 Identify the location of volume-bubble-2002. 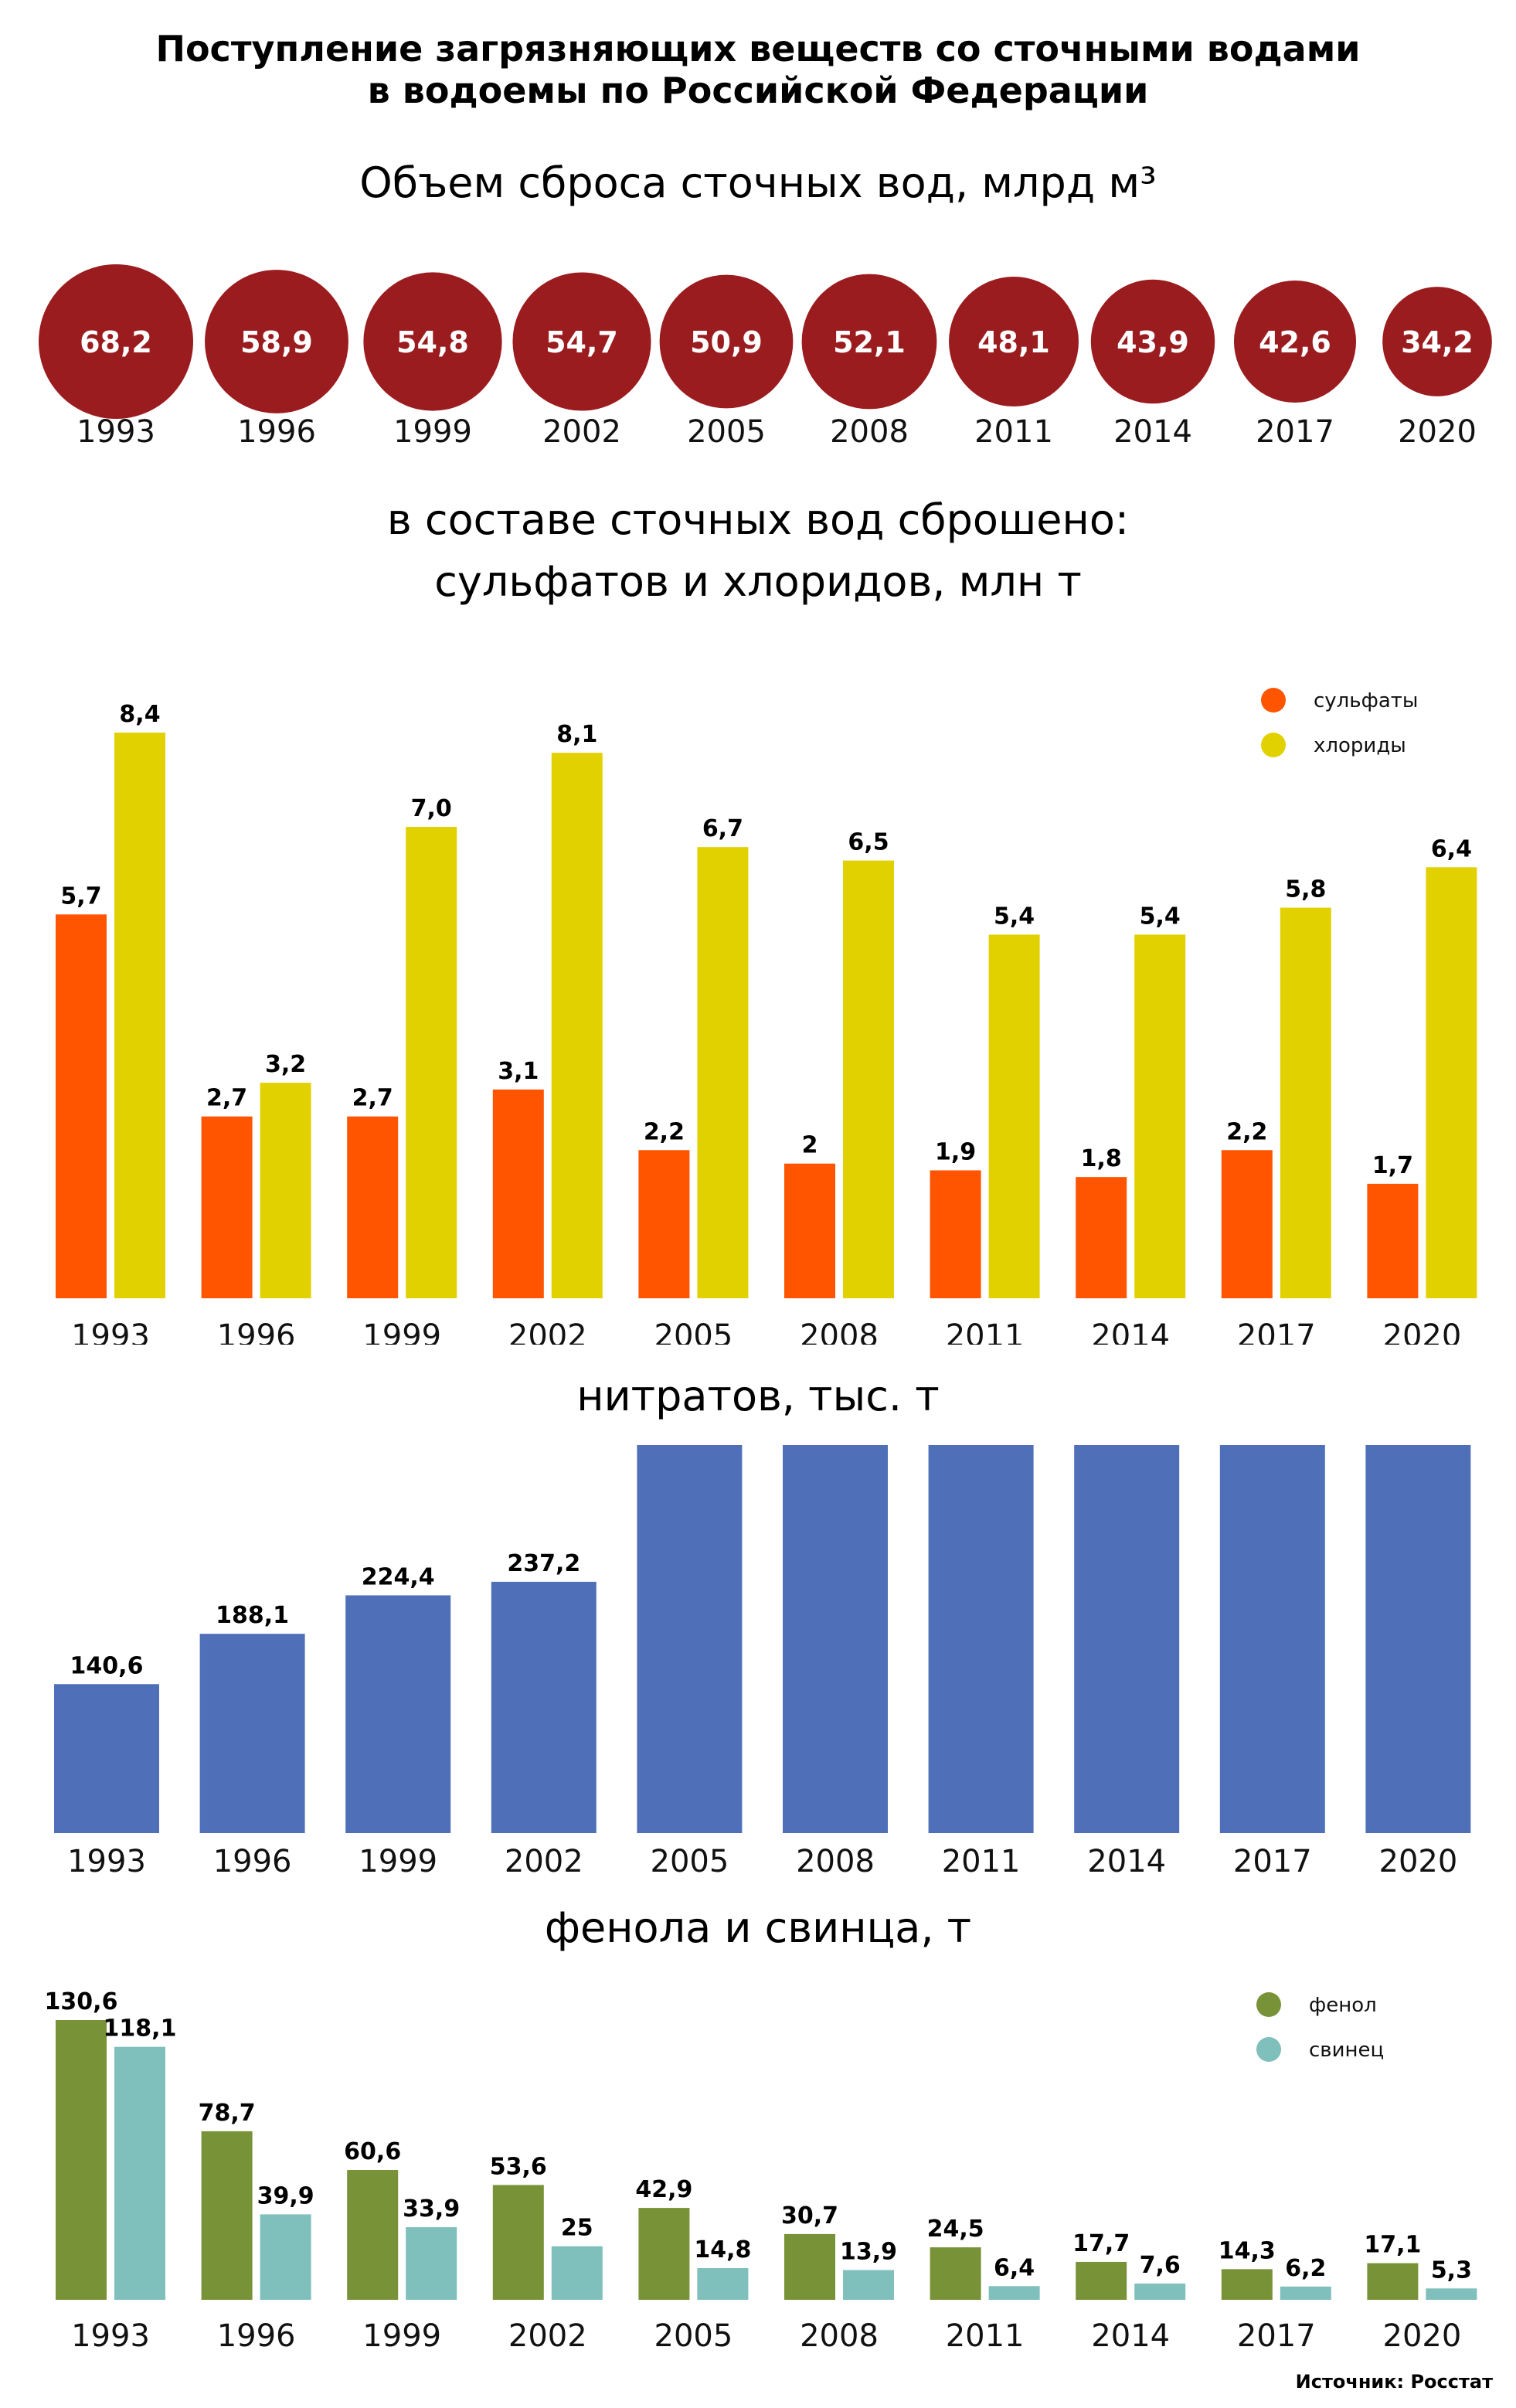
(581, 341).